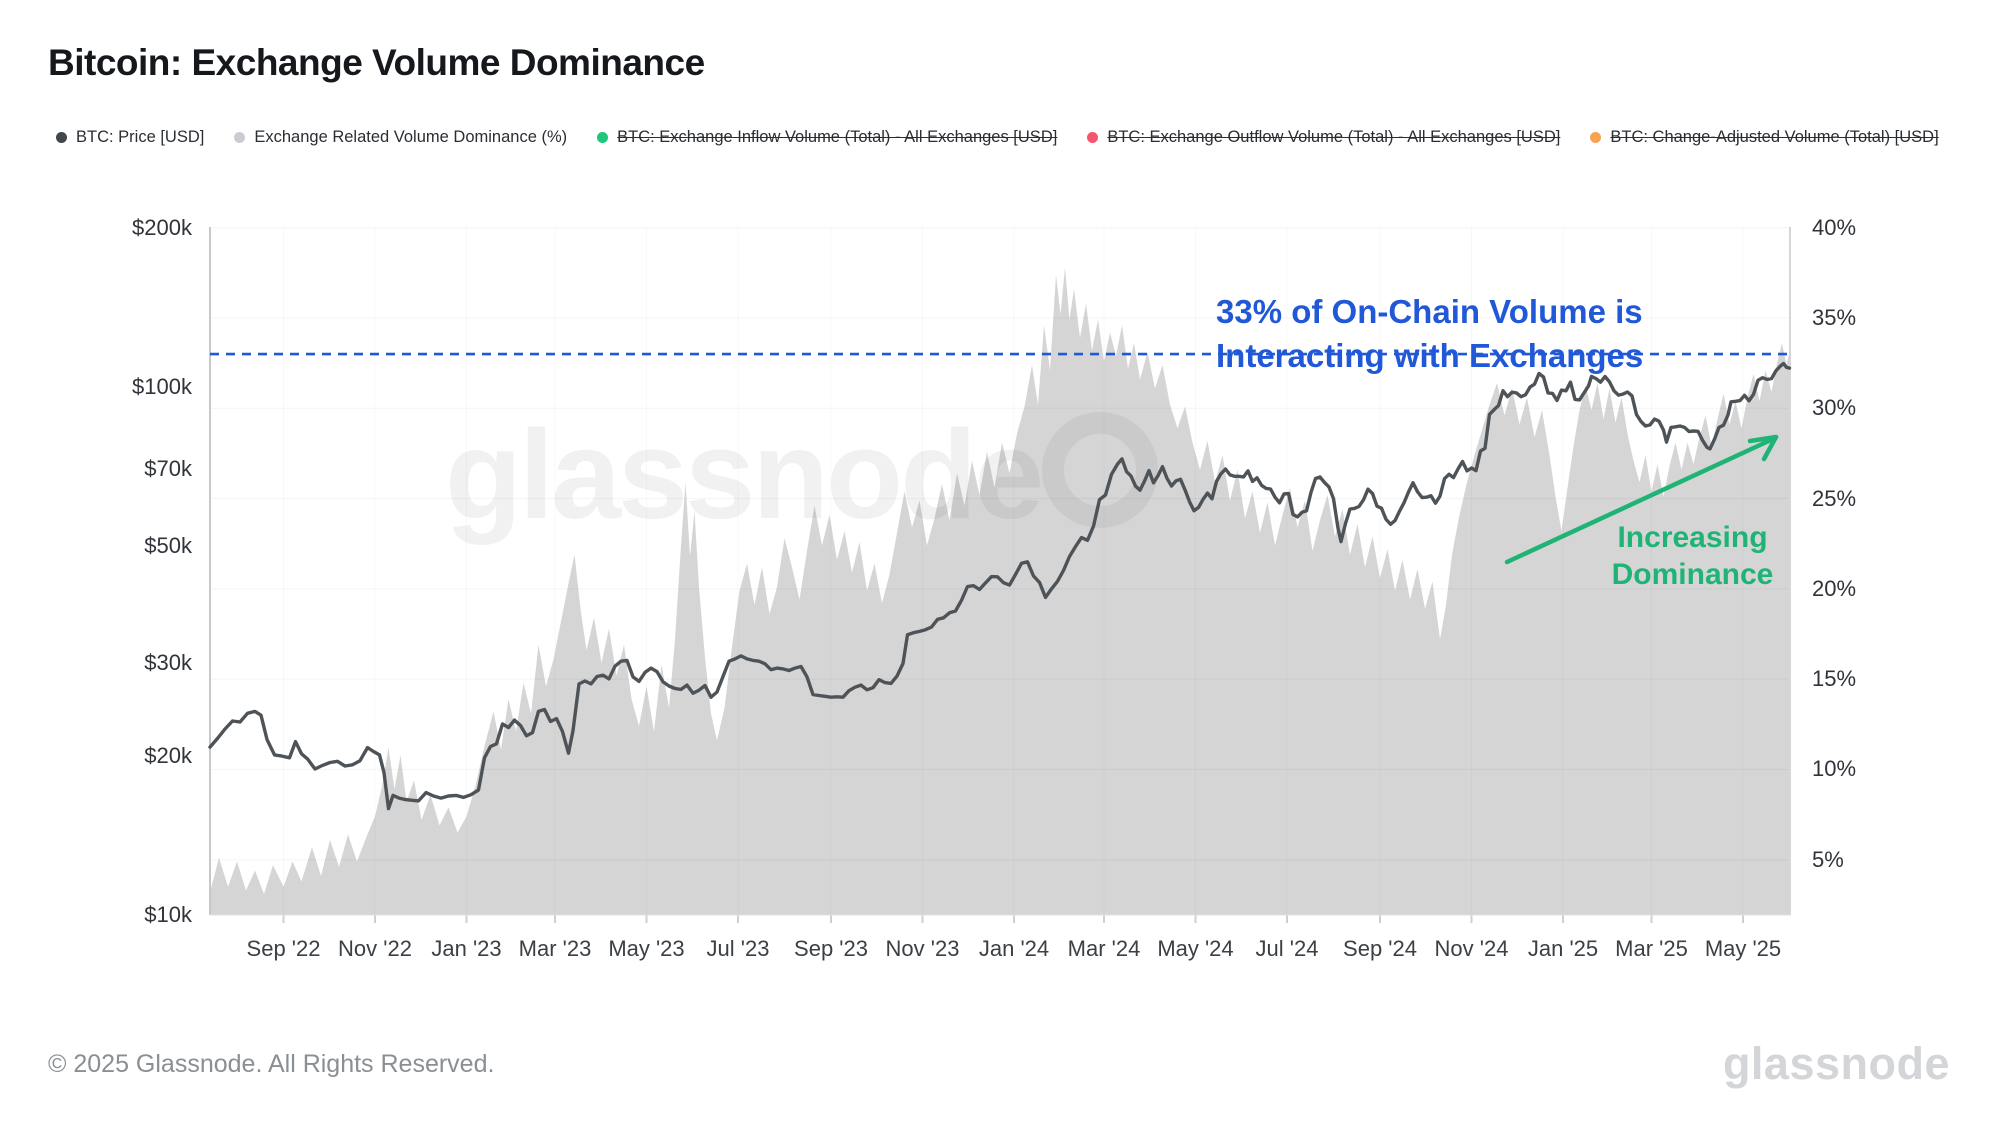  Describe the element at coordinates (376, 62) in the screenshot. I see `page-title: Bitcoin: Exchange Volume Dominance` at that location.